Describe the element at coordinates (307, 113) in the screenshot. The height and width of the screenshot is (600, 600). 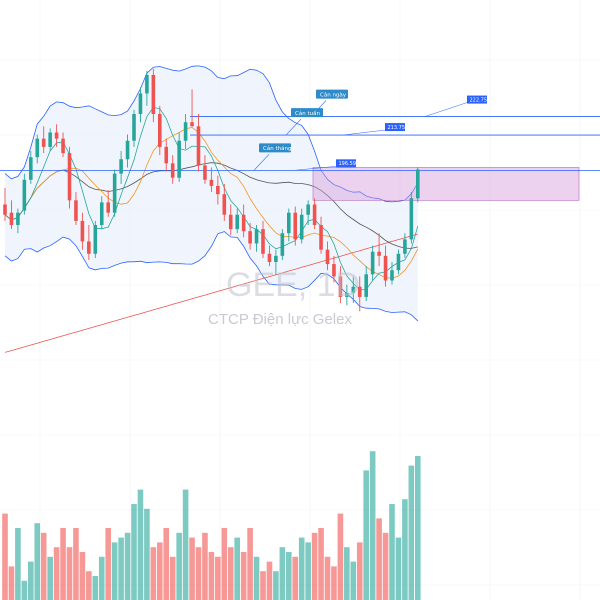
I see `resistance-label: Cản tuần` at that location.